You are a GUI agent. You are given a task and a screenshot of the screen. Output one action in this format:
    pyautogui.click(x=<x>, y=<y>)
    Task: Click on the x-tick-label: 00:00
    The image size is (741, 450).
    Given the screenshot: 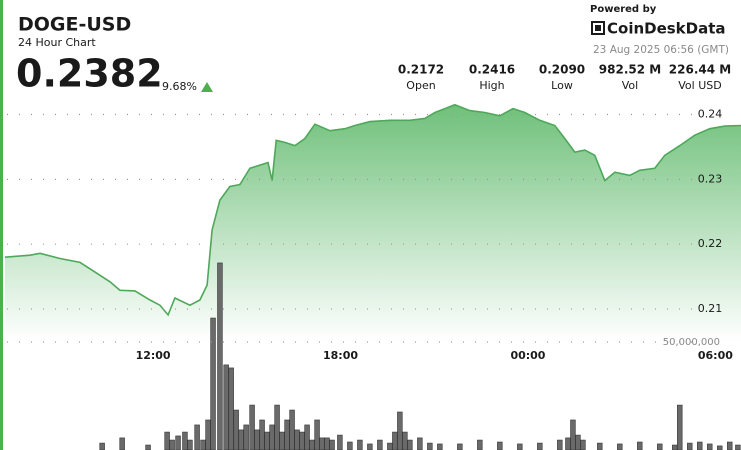 What is the action you would take?
    pyautogui.click(x=527, y=355)
    